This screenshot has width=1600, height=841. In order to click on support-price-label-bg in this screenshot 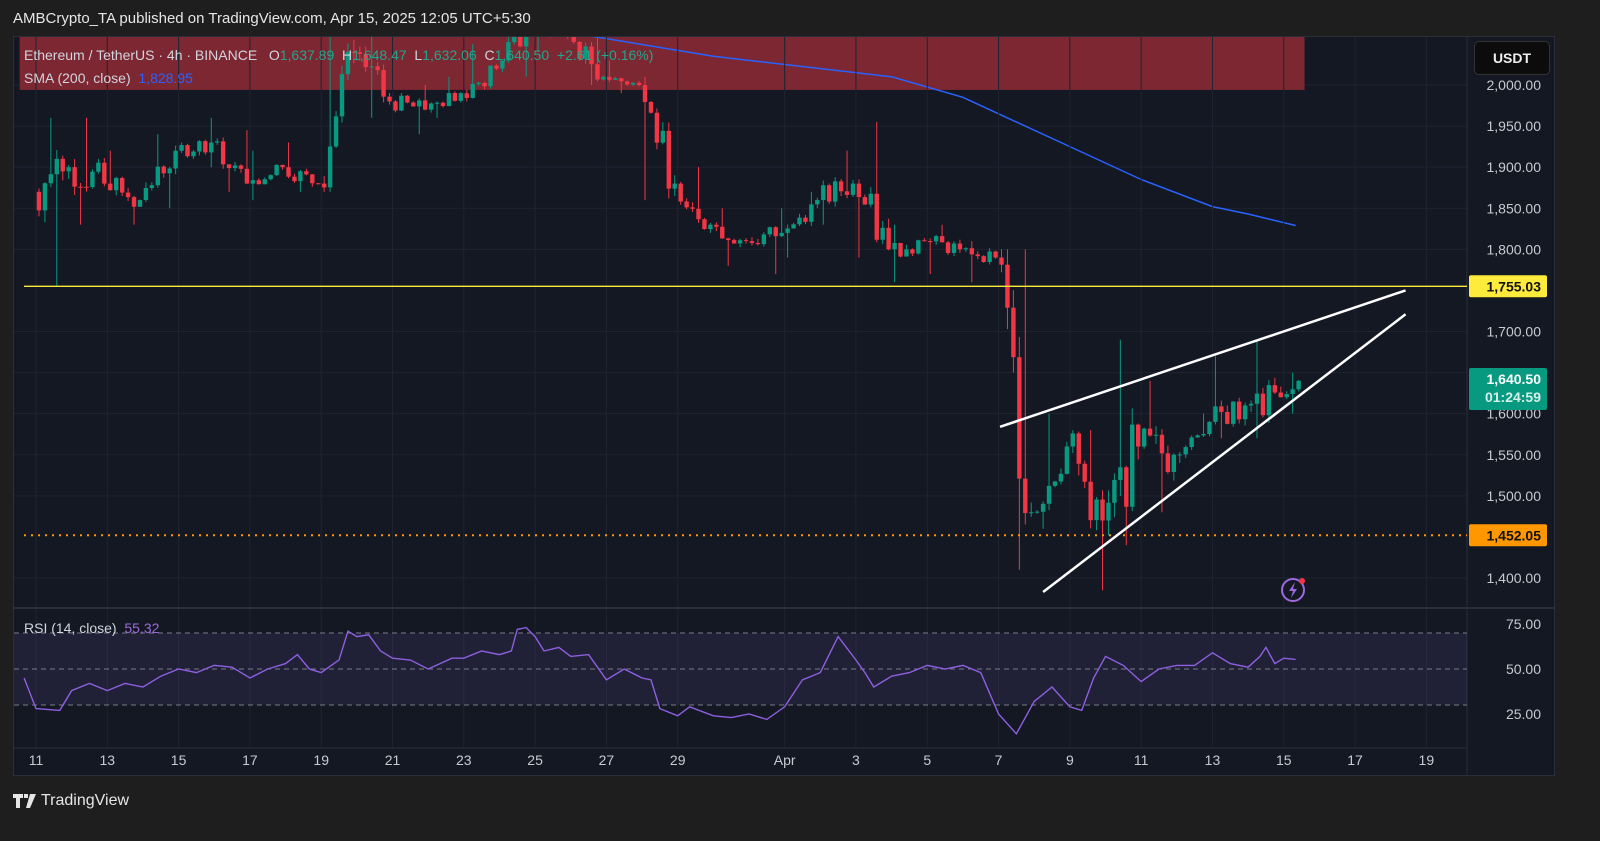, I will do `click(1508, 535)`.